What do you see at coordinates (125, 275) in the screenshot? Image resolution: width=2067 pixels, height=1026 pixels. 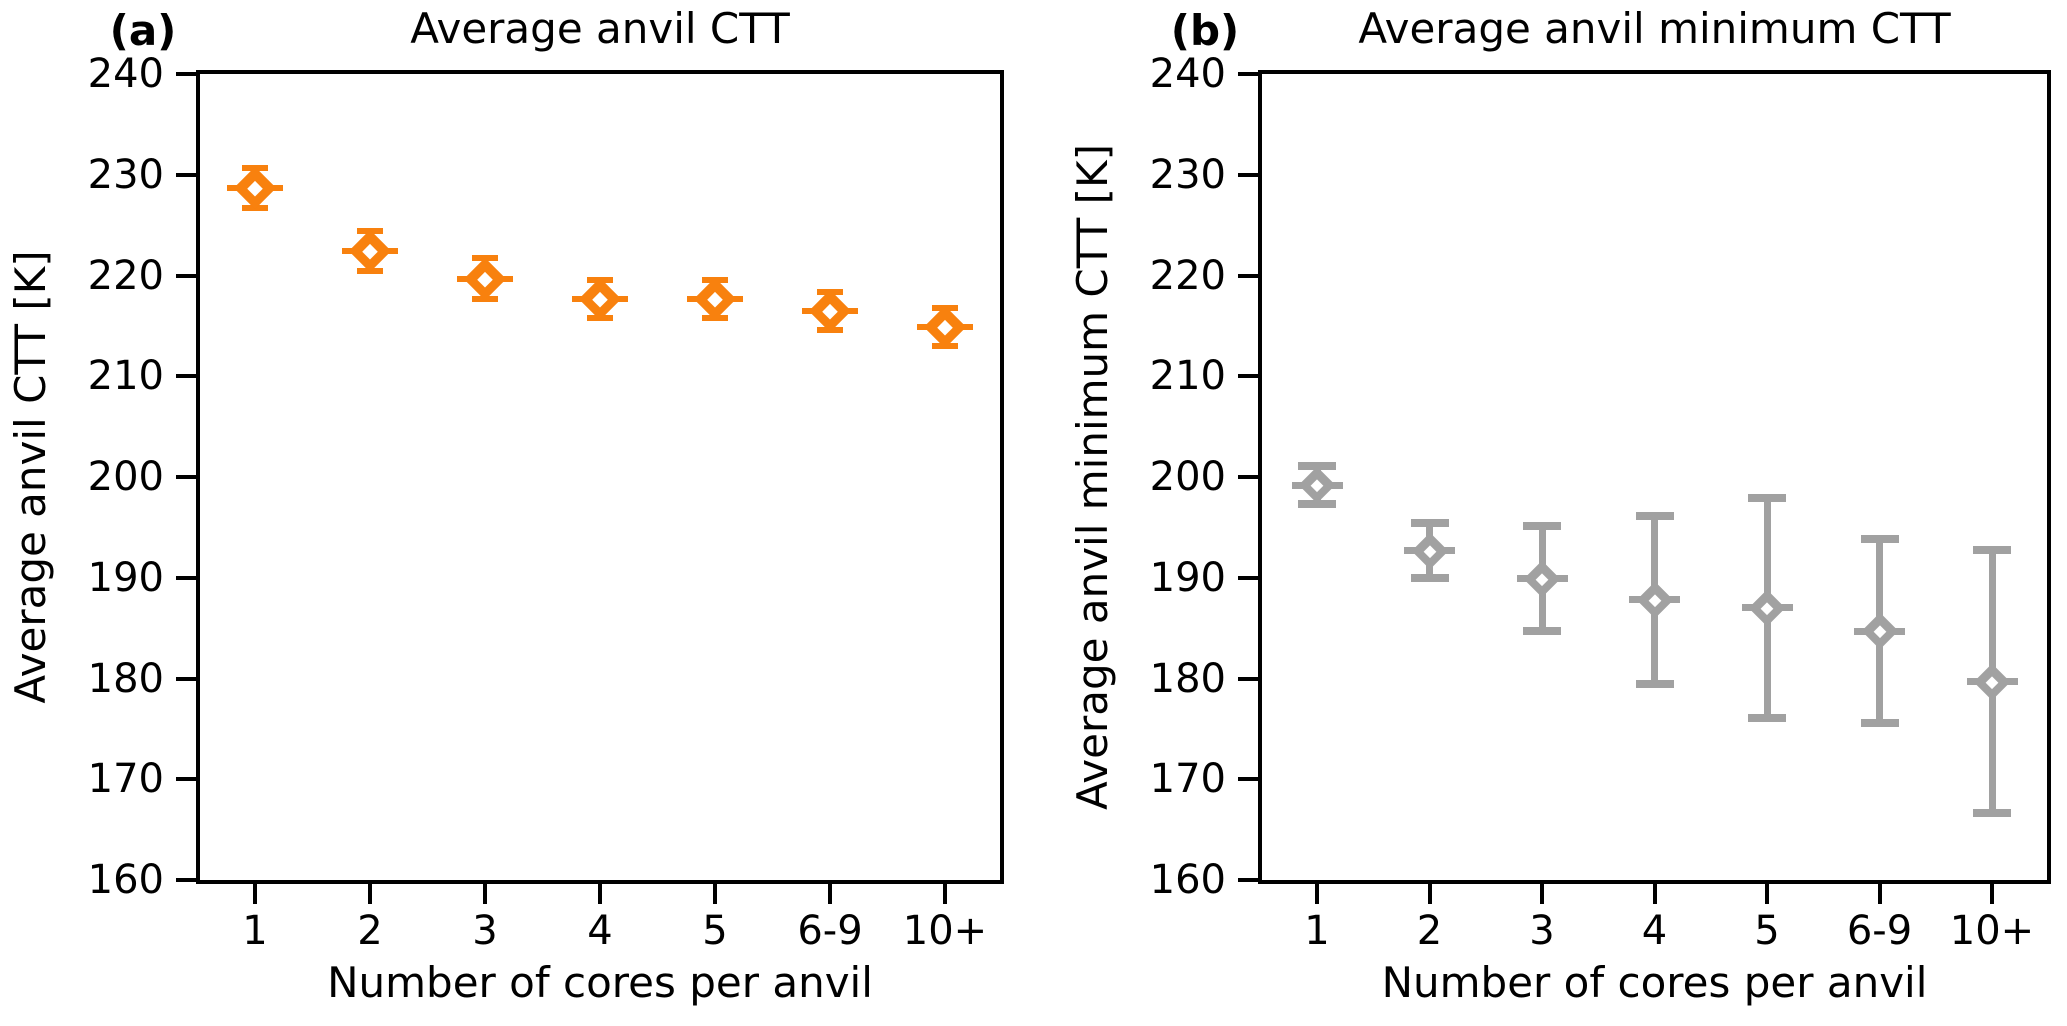 I see `y-tick-label: 220` at bounding box center [125, 275].